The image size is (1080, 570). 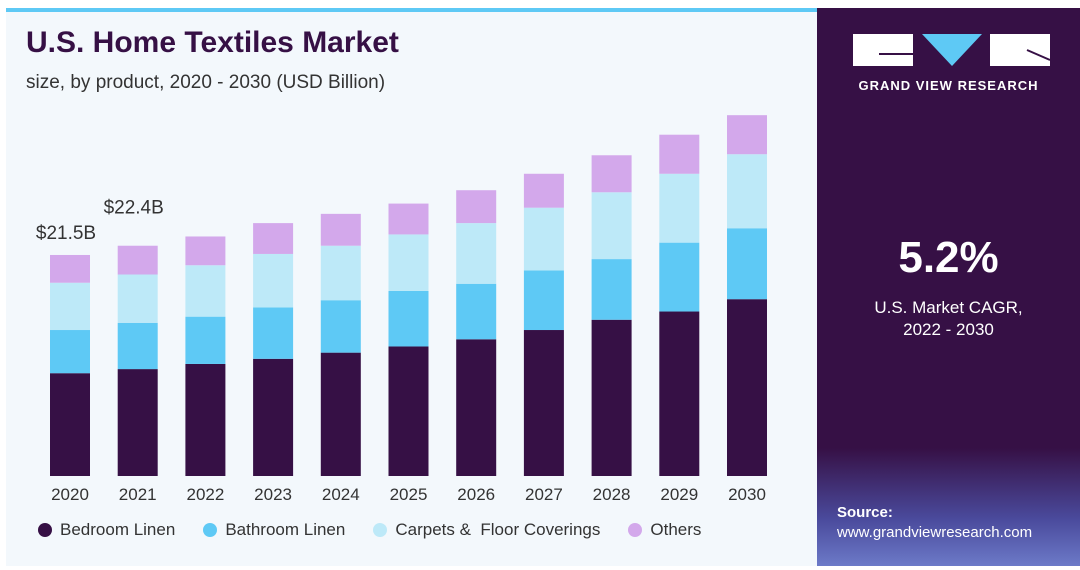 I want to click on source-label: Source:, so click(x=865, y=512).